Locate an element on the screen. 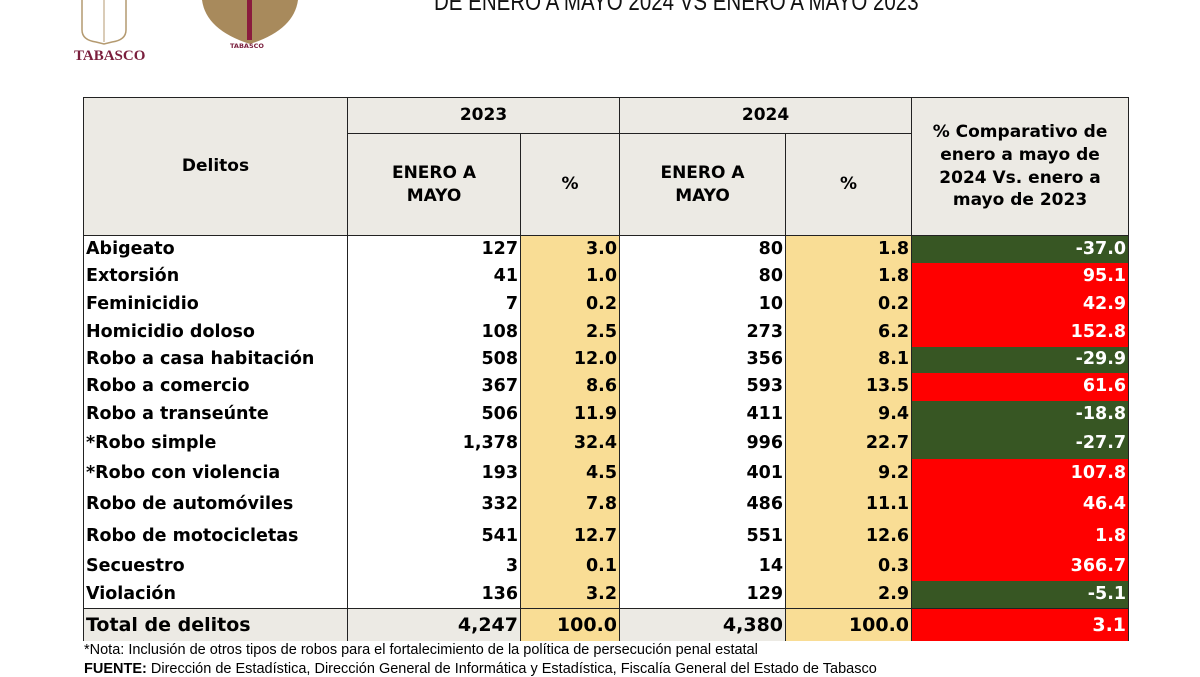  value-2024: 593 is located at coordinates (703, 386).